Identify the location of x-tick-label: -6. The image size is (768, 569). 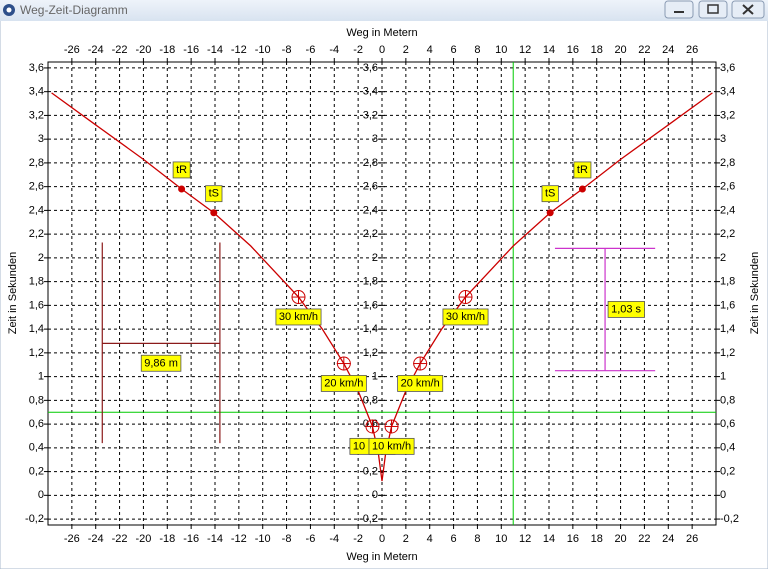
(311, 50).